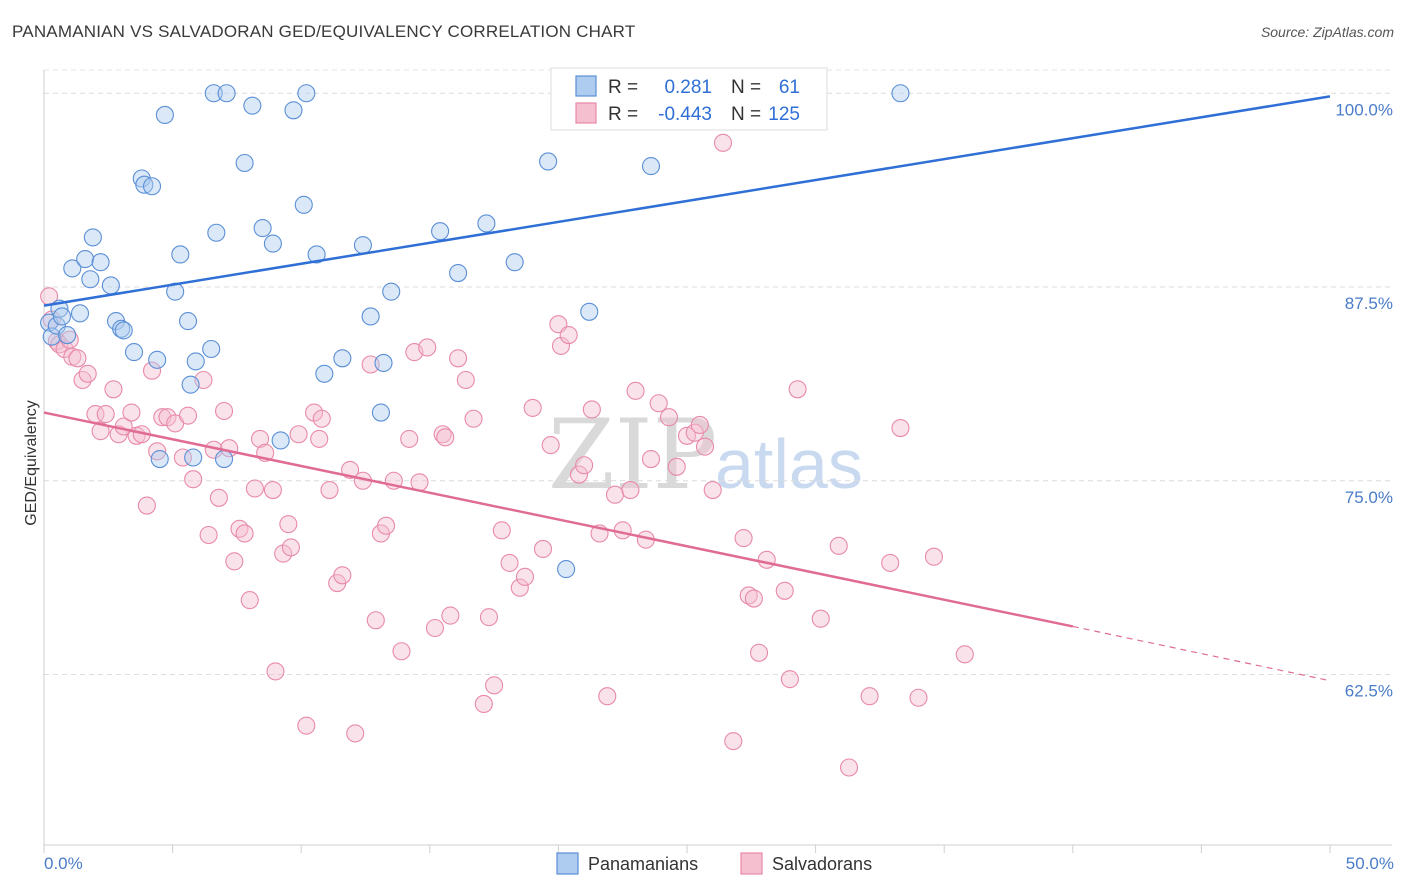 The image size is (1406, 892). I want to click on watermark-atlas: atlas, so click(789, 464).